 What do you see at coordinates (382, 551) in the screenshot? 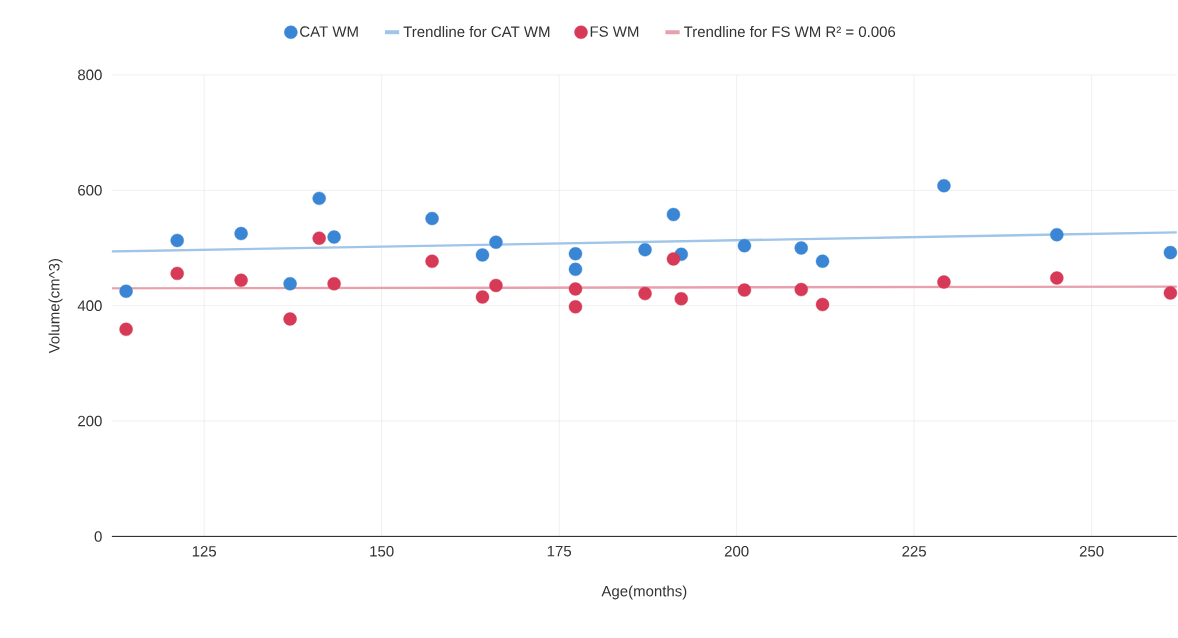
I see `x-tick-label: 150` at bounding box center [382, 551].